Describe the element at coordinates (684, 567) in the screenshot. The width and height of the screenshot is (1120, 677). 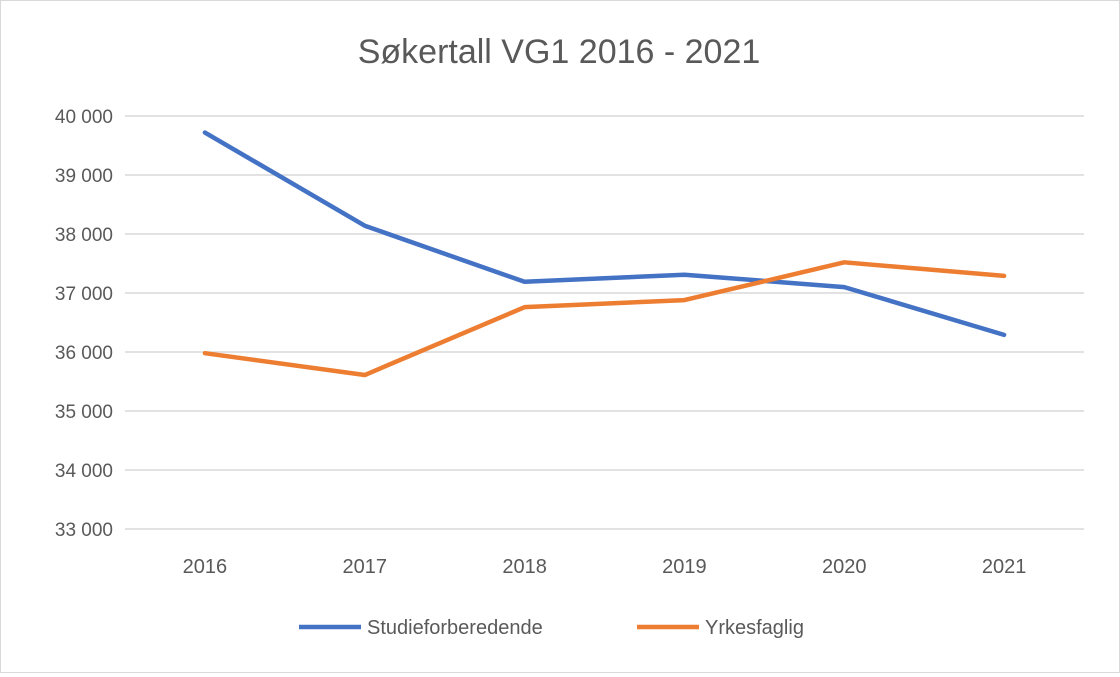
I see `x-tick-label: 2019` at that location.